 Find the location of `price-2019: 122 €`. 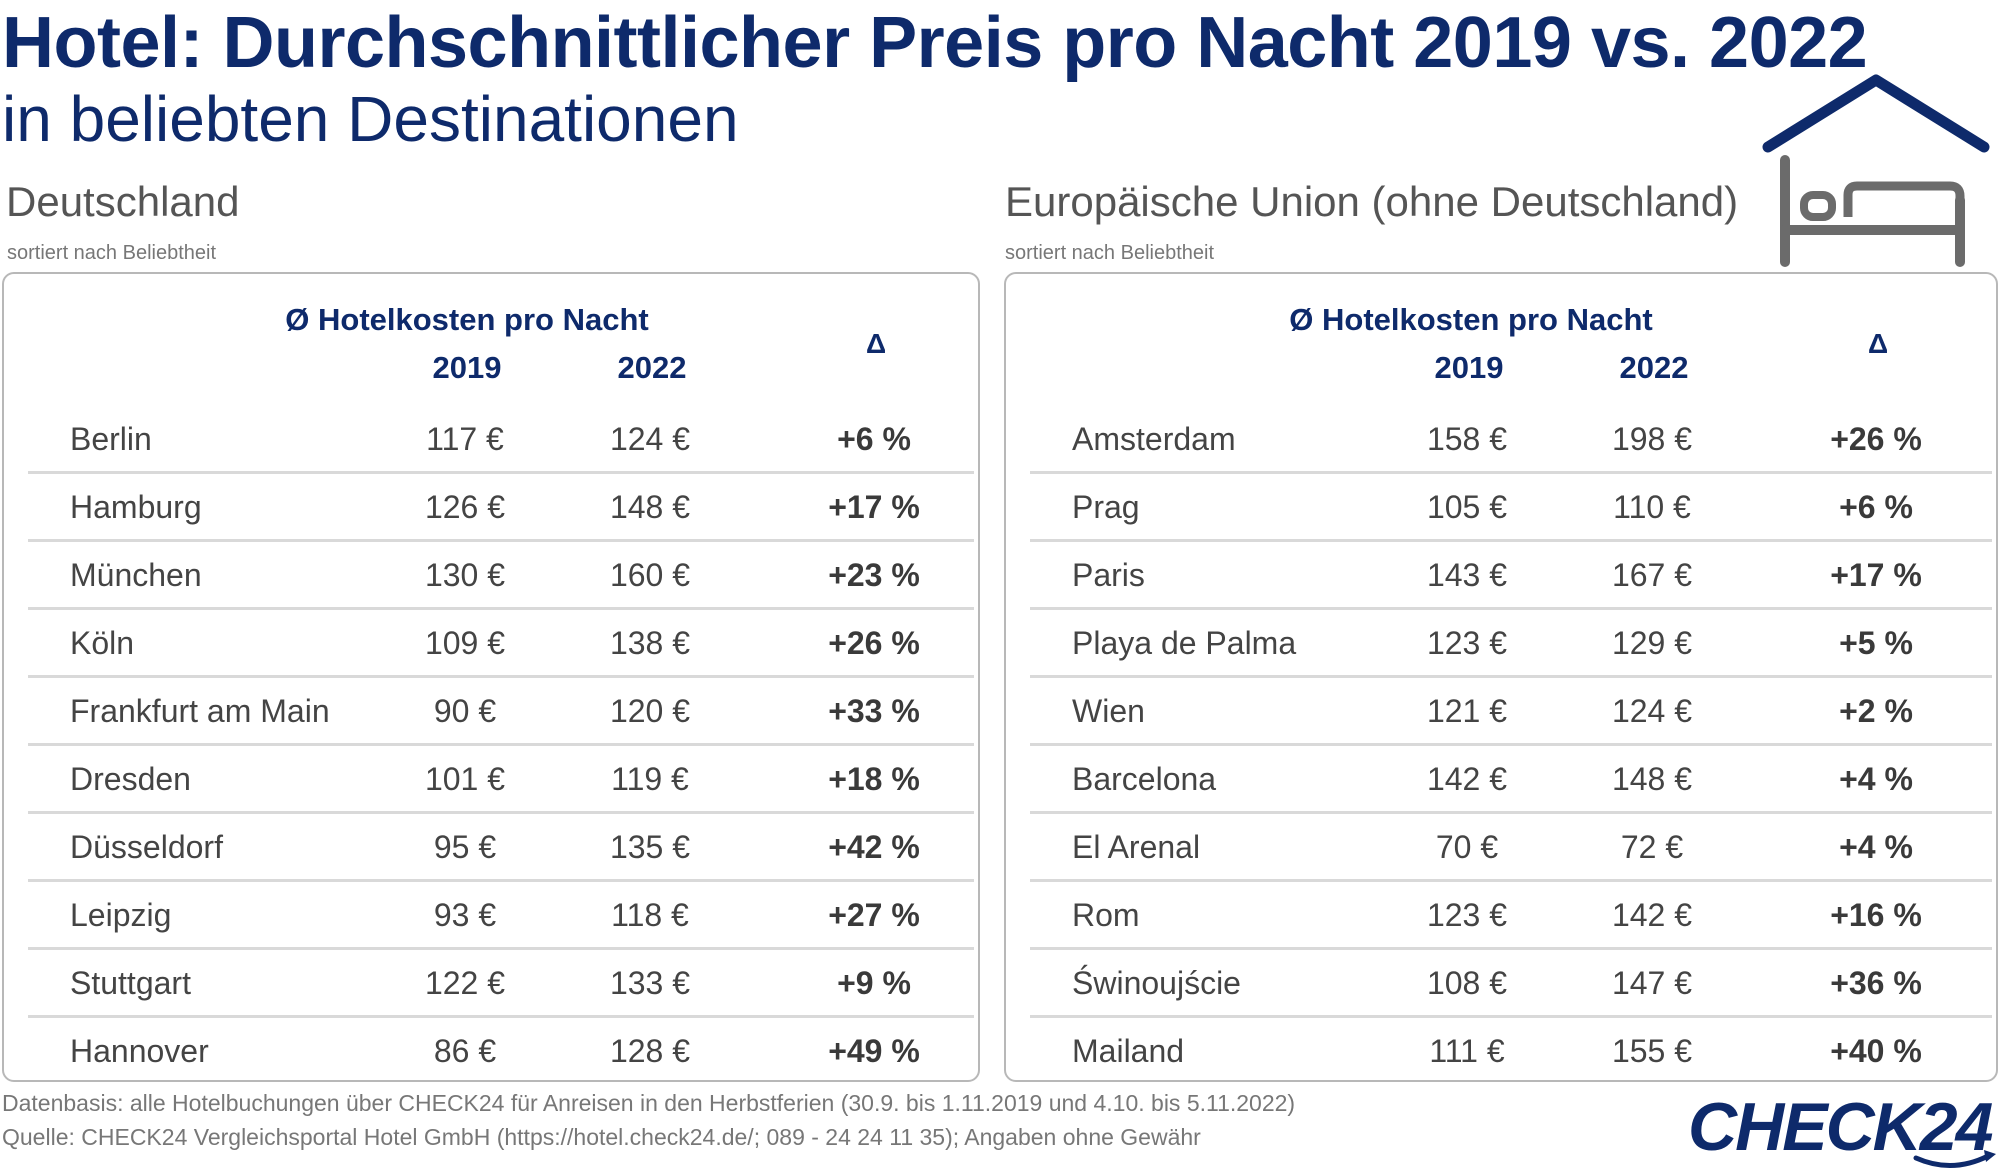

price-2019: 122 € is located at coordinates (465, 983).